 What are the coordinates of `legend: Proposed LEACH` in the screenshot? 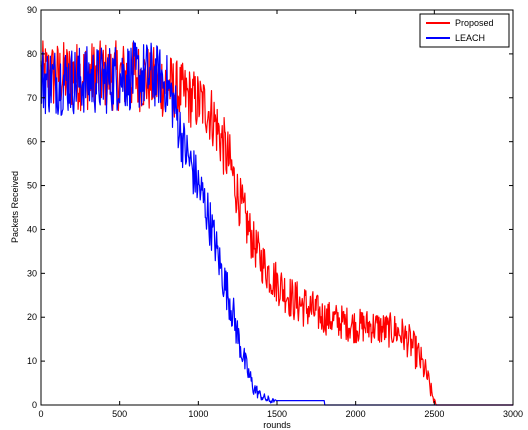 It's located at (464, 30).